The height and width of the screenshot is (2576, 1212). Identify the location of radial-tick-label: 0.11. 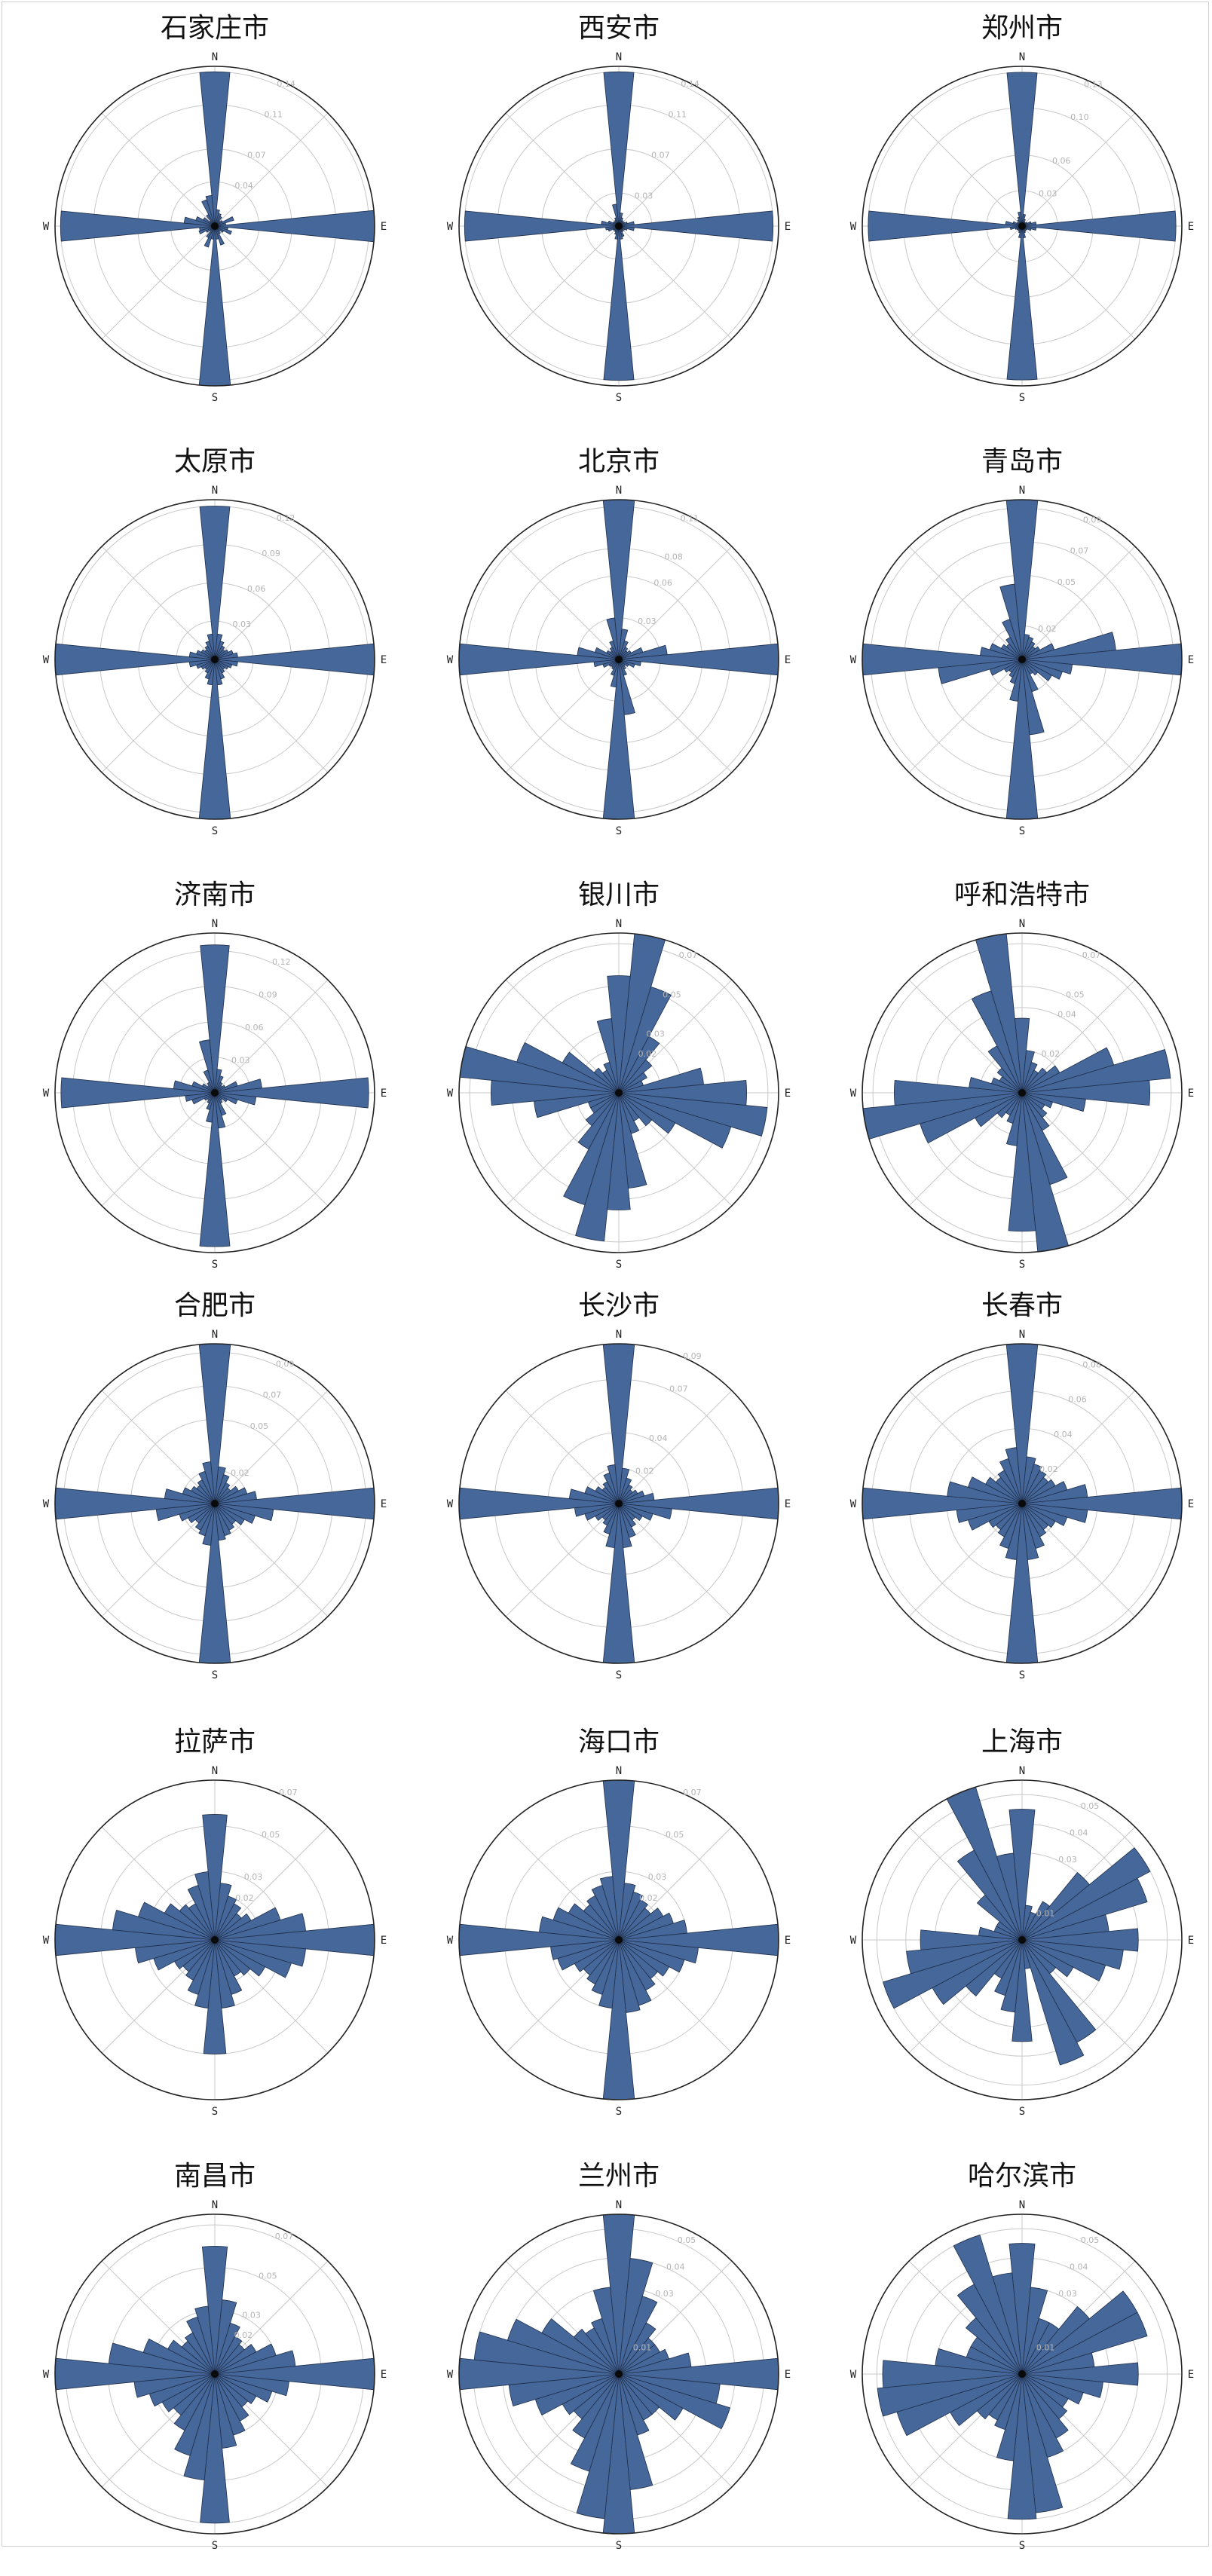
(690, 519).